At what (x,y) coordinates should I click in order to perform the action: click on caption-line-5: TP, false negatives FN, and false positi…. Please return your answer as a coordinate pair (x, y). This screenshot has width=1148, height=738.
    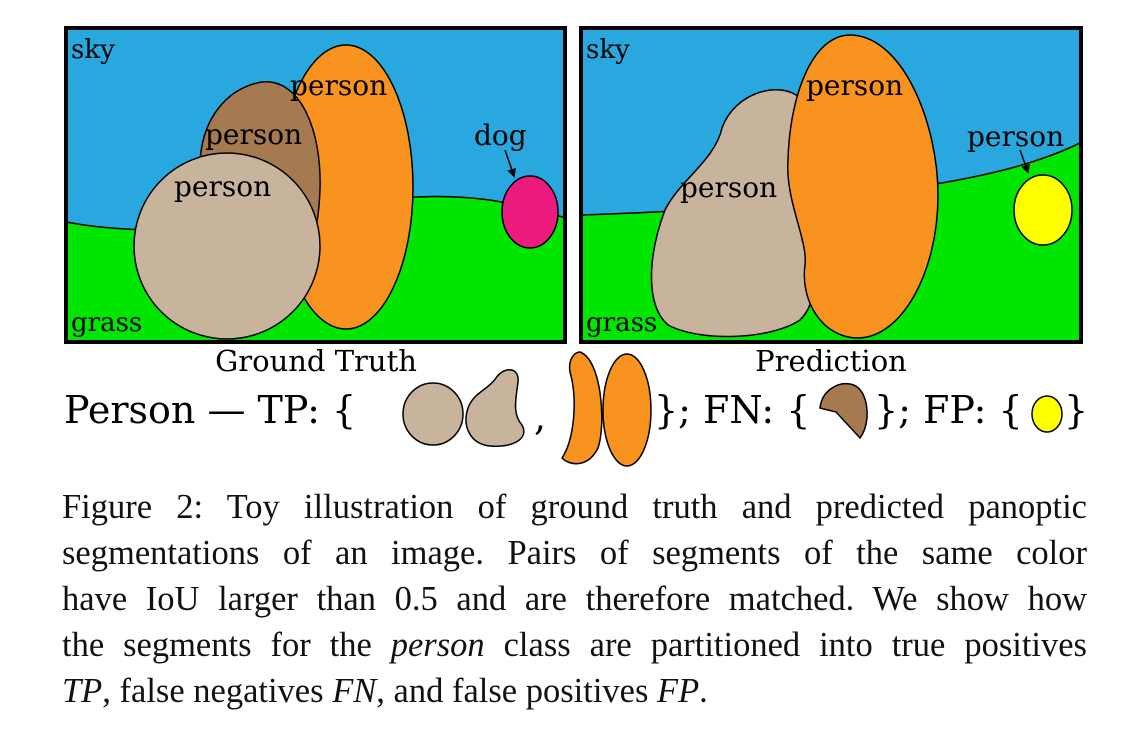
    Looking at the image, I should click on (574, 691).